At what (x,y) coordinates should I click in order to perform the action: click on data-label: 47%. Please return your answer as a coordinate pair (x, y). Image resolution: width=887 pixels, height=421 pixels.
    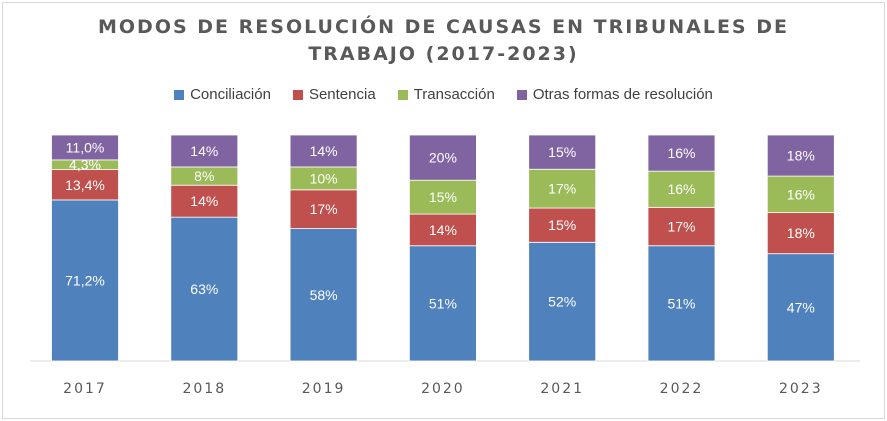
    Looking at the image, I should click on (801, 307).